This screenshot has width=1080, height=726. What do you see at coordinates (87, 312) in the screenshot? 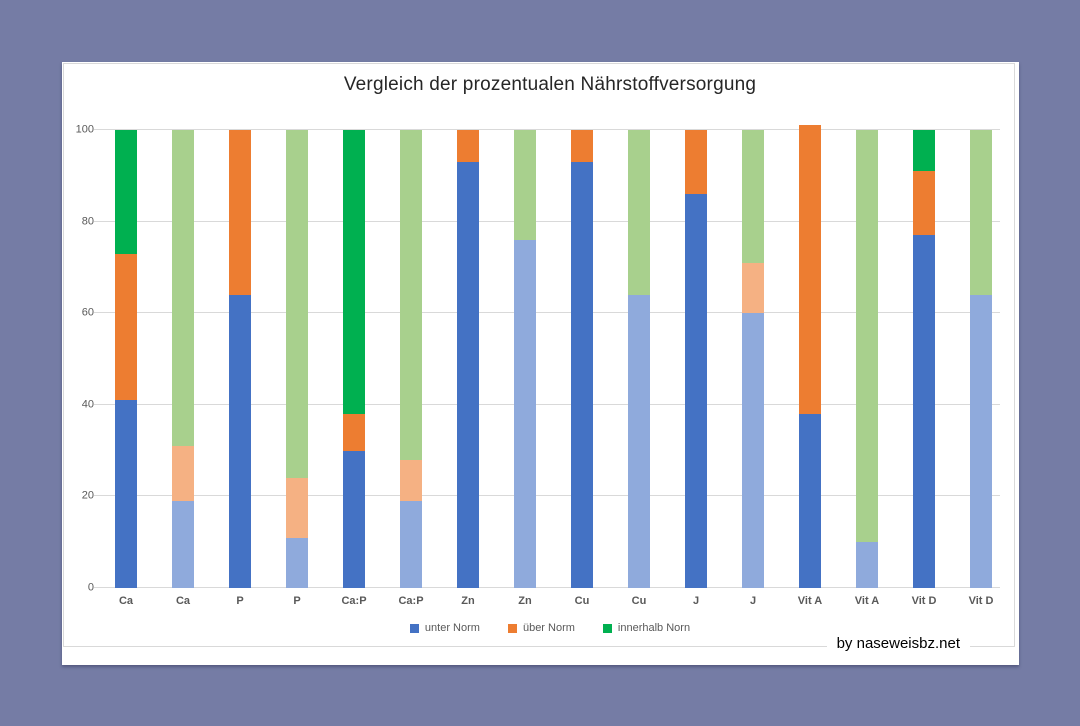
I see `y-axis-tick-label: 60` at bounding box center [87, 312].